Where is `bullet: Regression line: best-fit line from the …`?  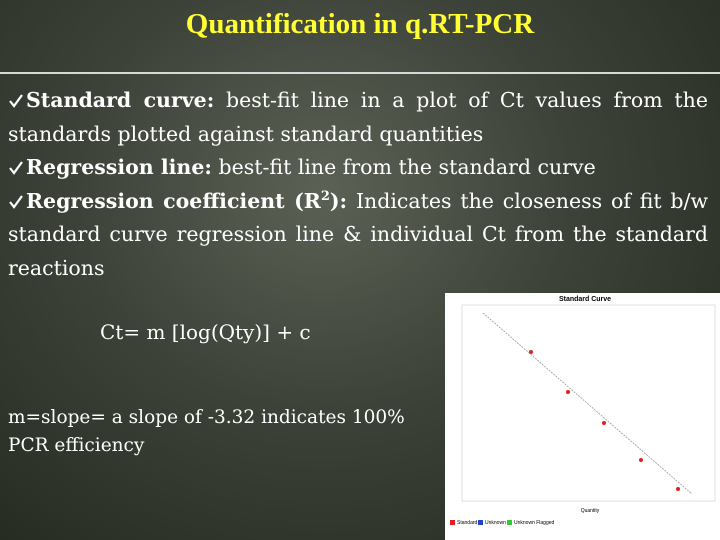 bullet: Regression line: best-fit line from the … is located at coordinates (358, 168).